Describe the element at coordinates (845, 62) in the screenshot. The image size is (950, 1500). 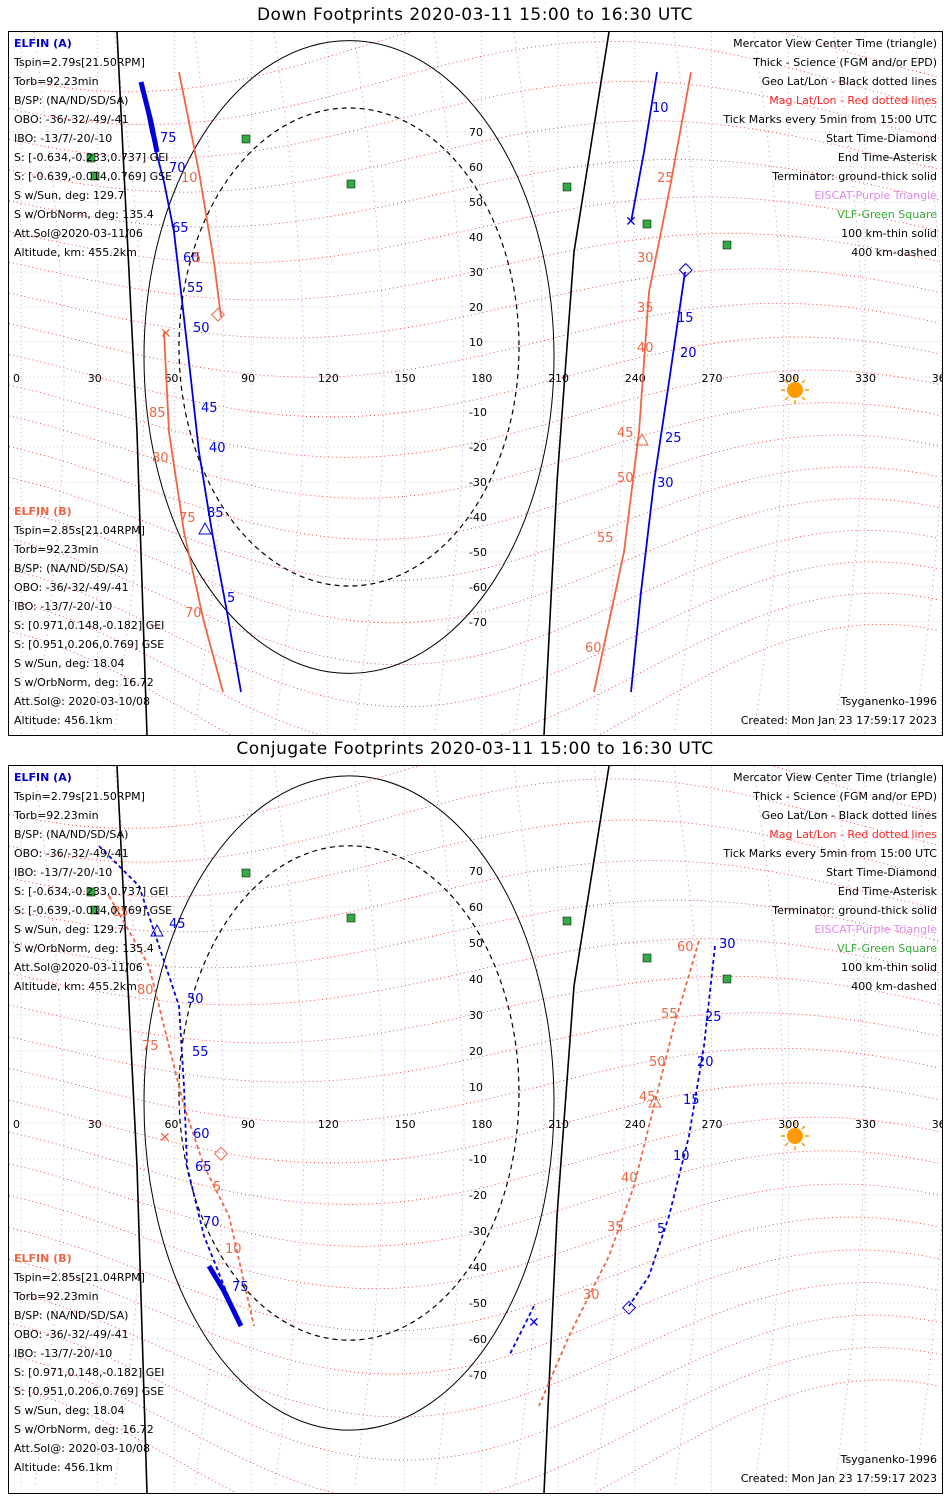
I see `legend-thick-science: Thick - Science (FGM and/or EPD)` at that location.